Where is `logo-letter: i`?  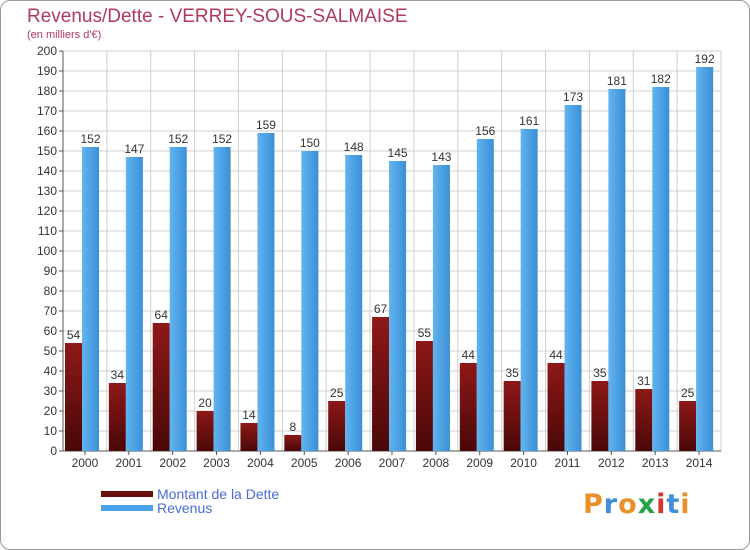 logo-letter: i is located at coordinates (661, 504).